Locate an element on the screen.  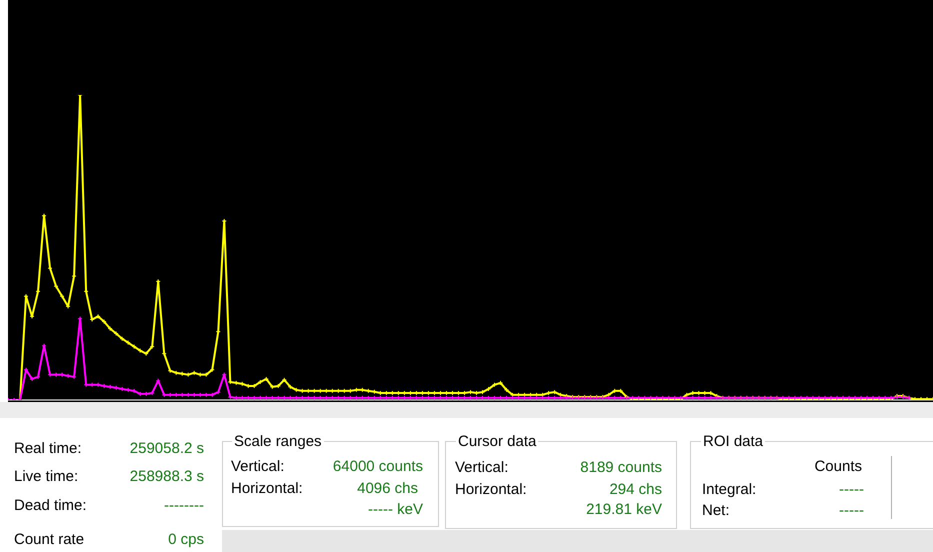
text: 259058.2 s is located at coordinates (166, 448).